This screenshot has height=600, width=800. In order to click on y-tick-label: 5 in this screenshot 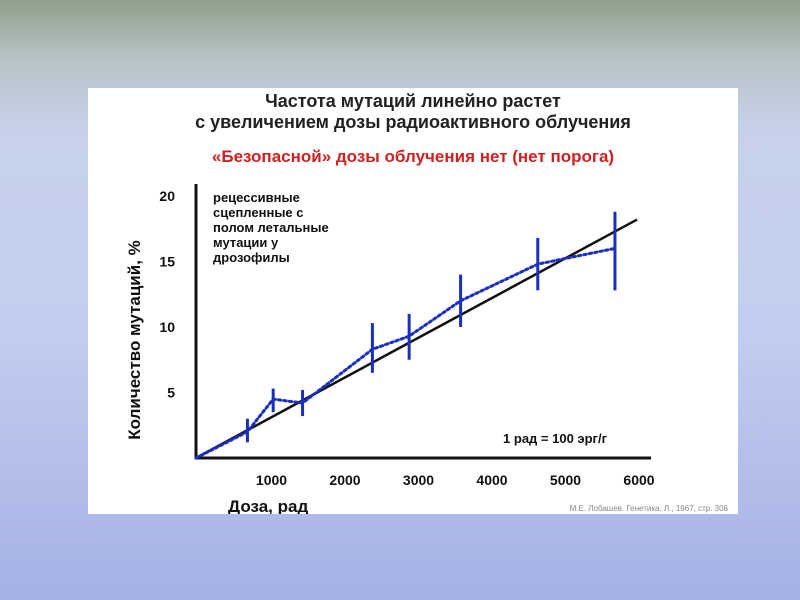, I will do `click(171, 393)`.